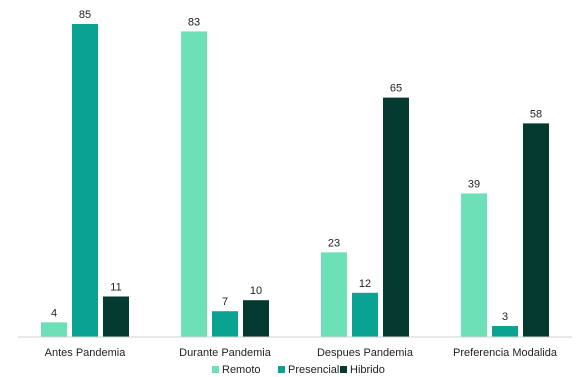  What do you see at coordinates (313, 370) in the screenshot?
I see `legend-label-presencial: Presencial` at bounding box center [313, 370].